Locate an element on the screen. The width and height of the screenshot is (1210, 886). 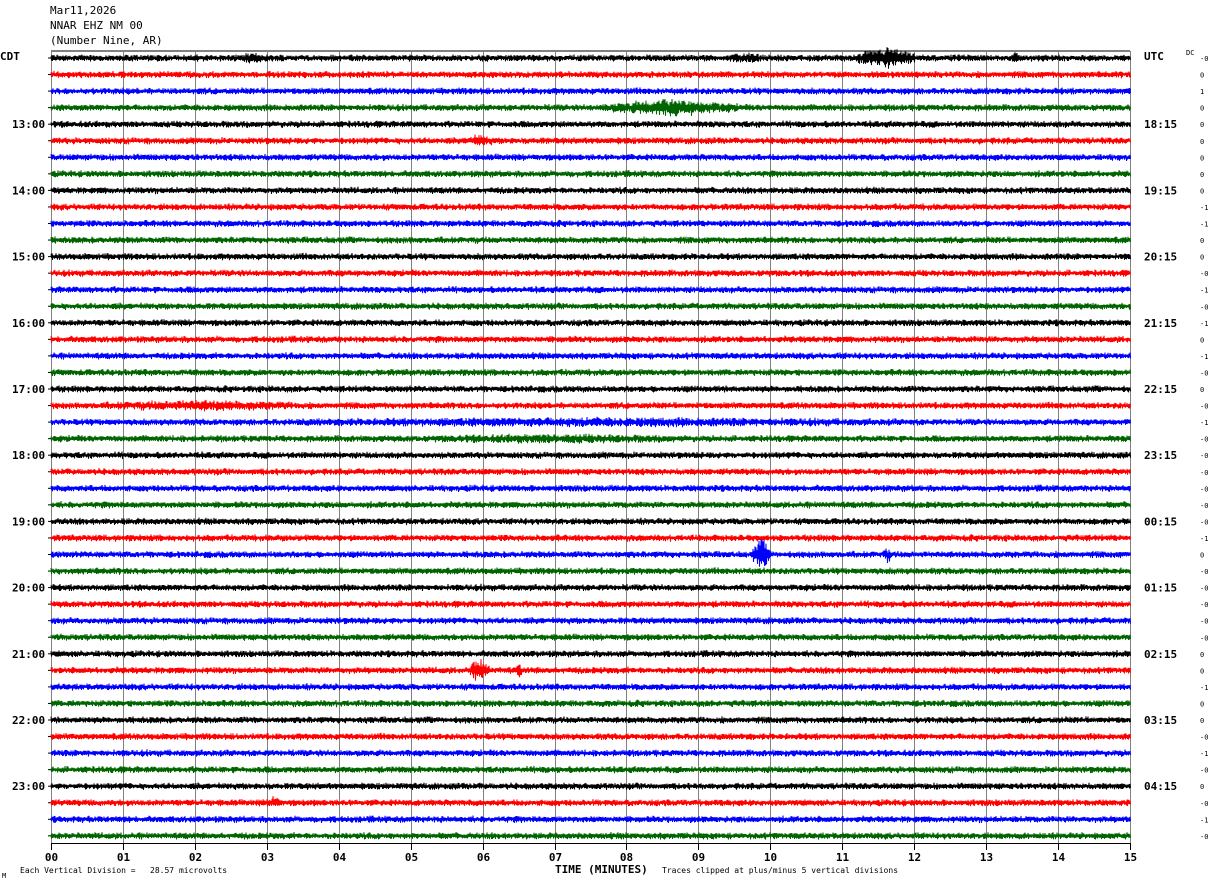
dc-offset-header: DC is located at coordinates (1190, 53).